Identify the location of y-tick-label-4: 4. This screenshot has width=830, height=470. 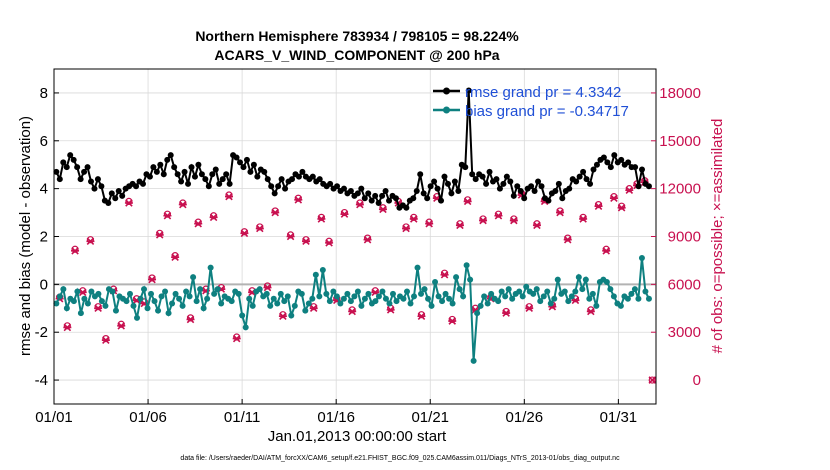
(44, 189).